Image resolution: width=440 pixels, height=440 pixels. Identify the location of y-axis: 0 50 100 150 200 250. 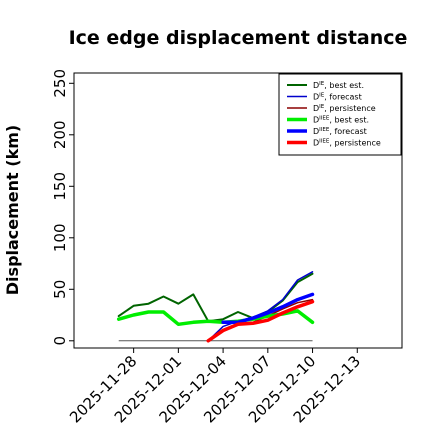
(62, 207).